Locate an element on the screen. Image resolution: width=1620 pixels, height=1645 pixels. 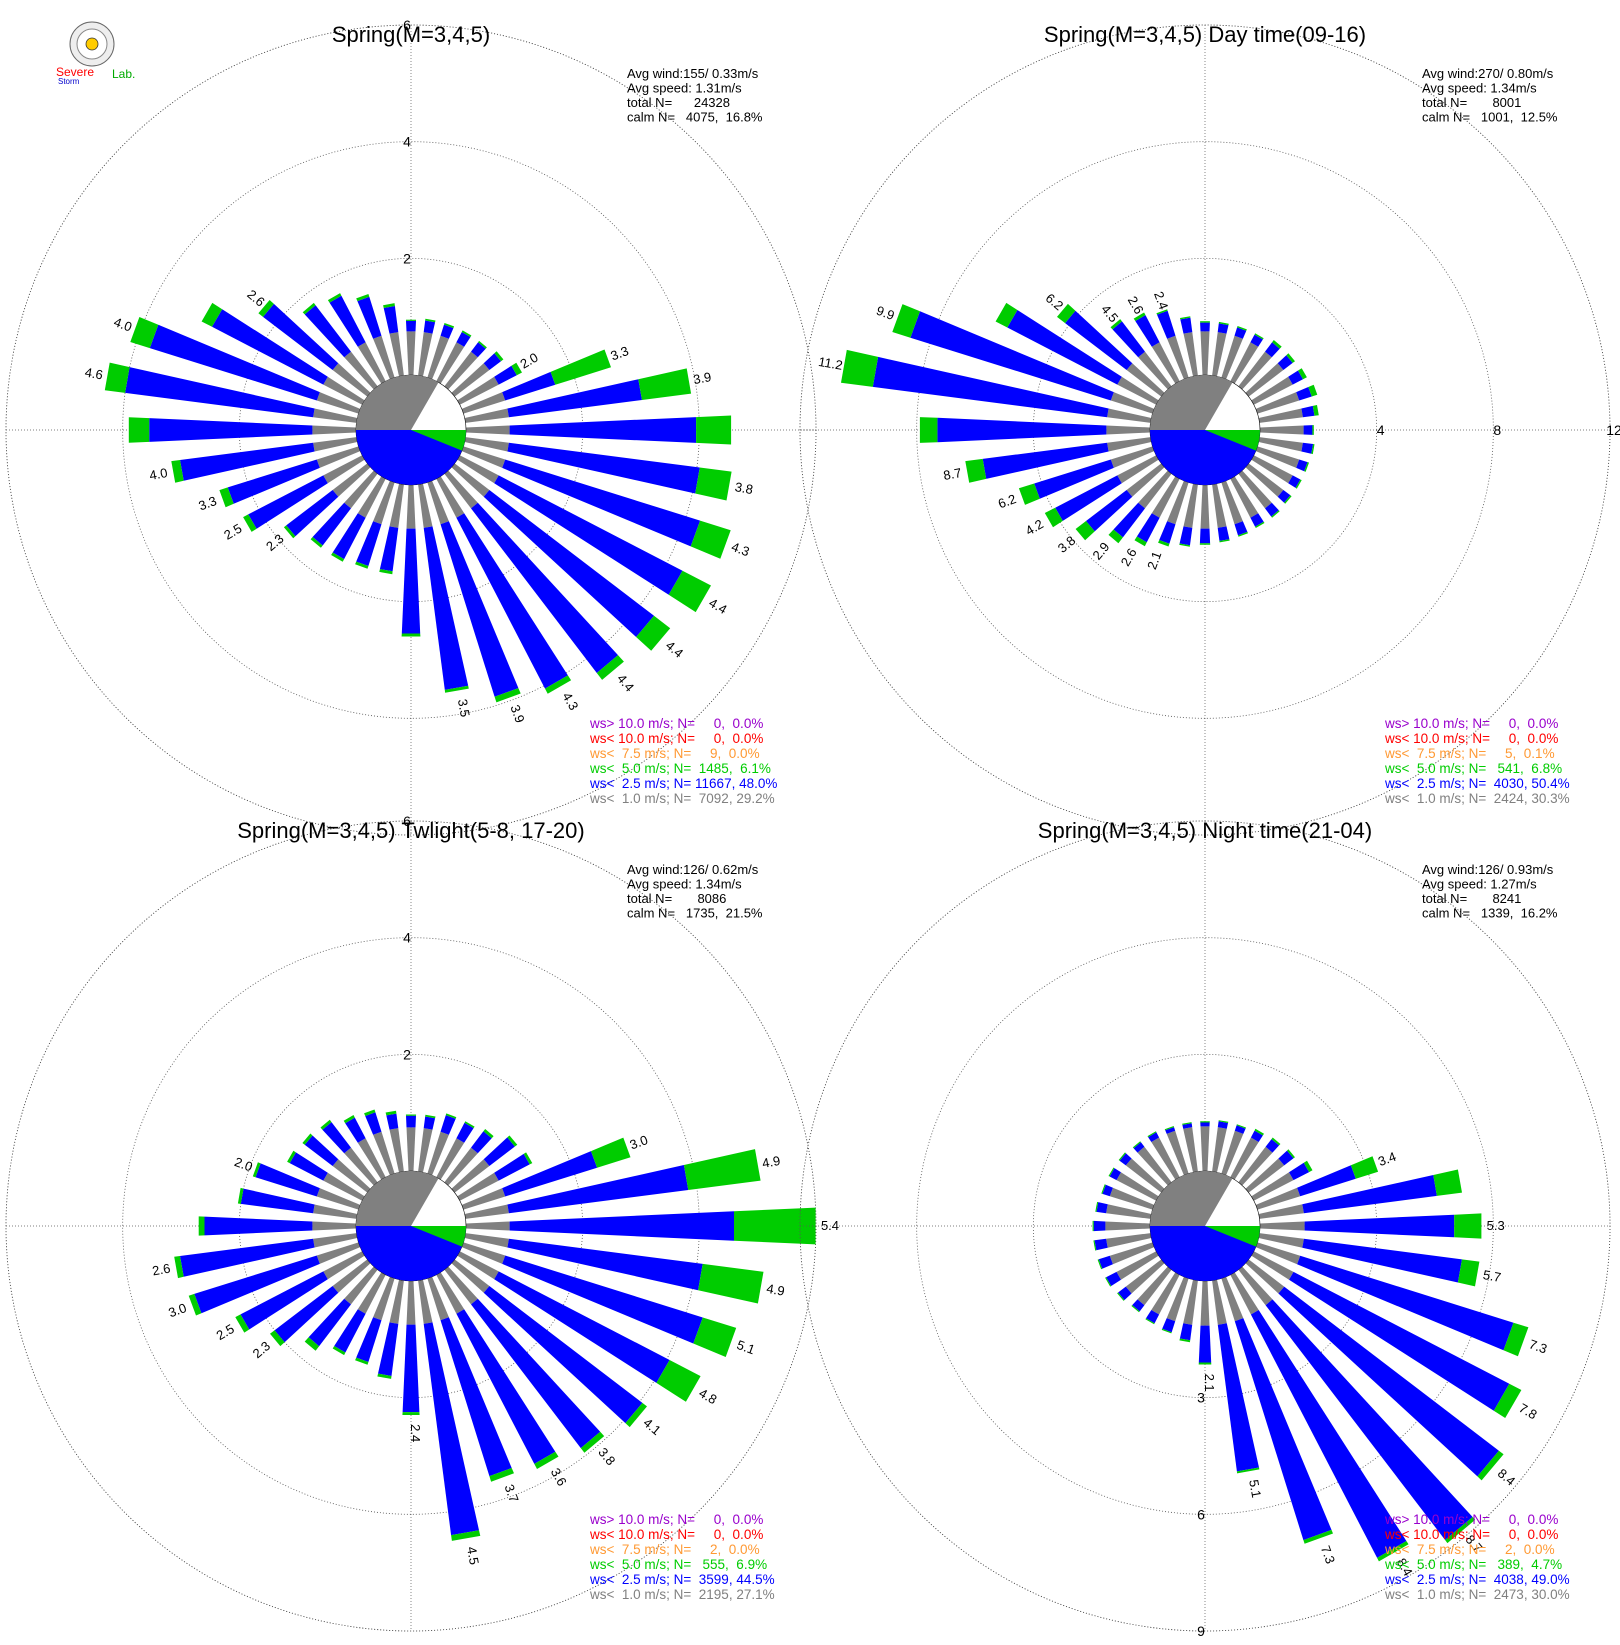
chart-title: Spring(M=3,4,5) Twlight(5-8, 17-20) is located at coordinates (410, 830).